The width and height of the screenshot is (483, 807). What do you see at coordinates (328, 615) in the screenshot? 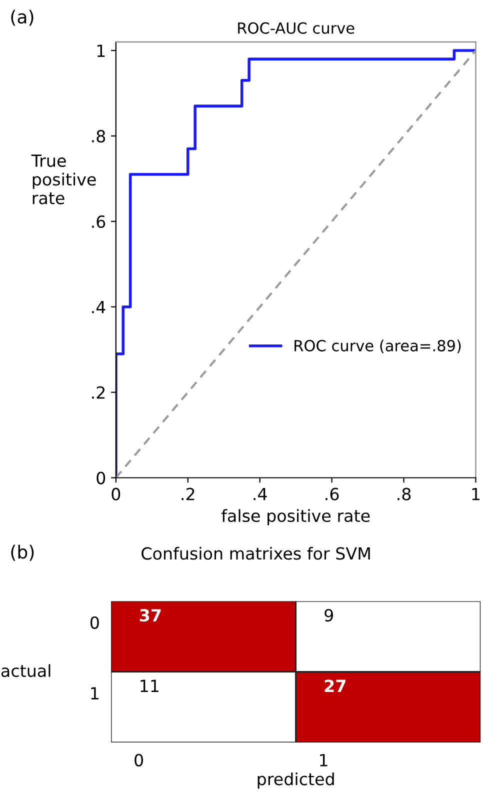
I see `data-label: 9` at bounding box center [328, 615].